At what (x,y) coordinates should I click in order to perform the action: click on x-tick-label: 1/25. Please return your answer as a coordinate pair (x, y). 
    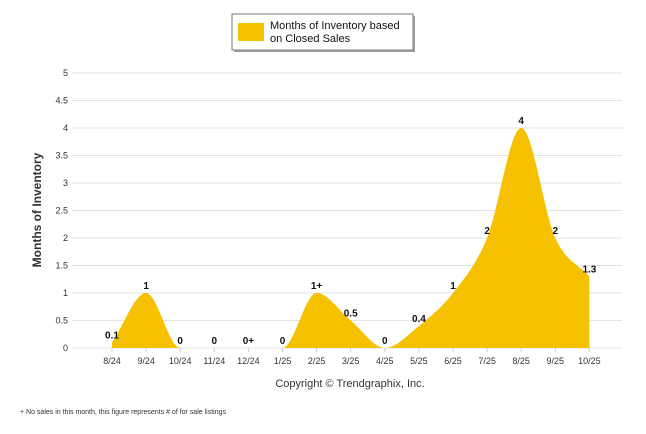
    Looking at the image, I should click on (283, 361).